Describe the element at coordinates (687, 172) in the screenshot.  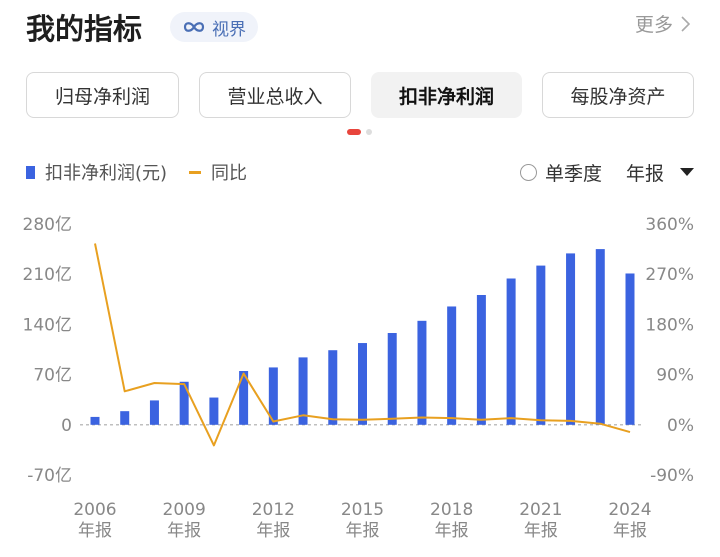
I see `dropdown-caret-icon` at that location.